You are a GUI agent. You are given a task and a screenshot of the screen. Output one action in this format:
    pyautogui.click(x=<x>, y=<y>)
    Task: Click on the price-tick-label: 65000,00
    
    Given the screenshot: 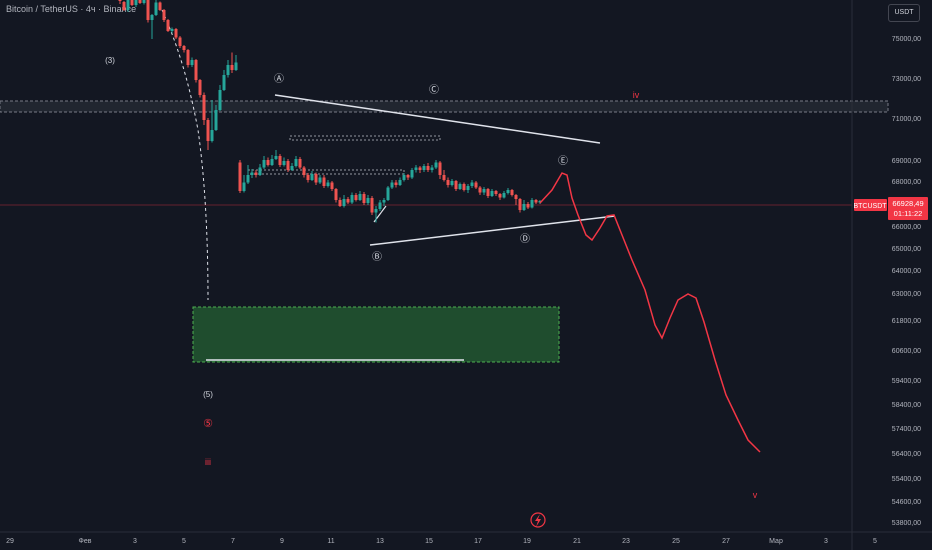 What is the action you would take?
    pyautogui.click(x=906, y=249)
    